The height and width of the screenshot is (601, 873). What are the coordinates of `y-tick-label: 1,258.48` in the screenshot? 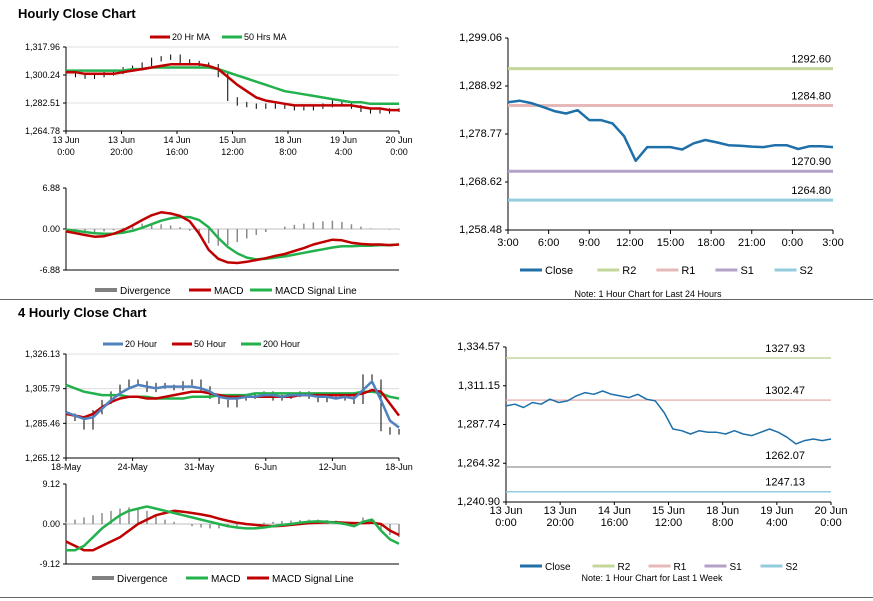 It's located at (480, 230).